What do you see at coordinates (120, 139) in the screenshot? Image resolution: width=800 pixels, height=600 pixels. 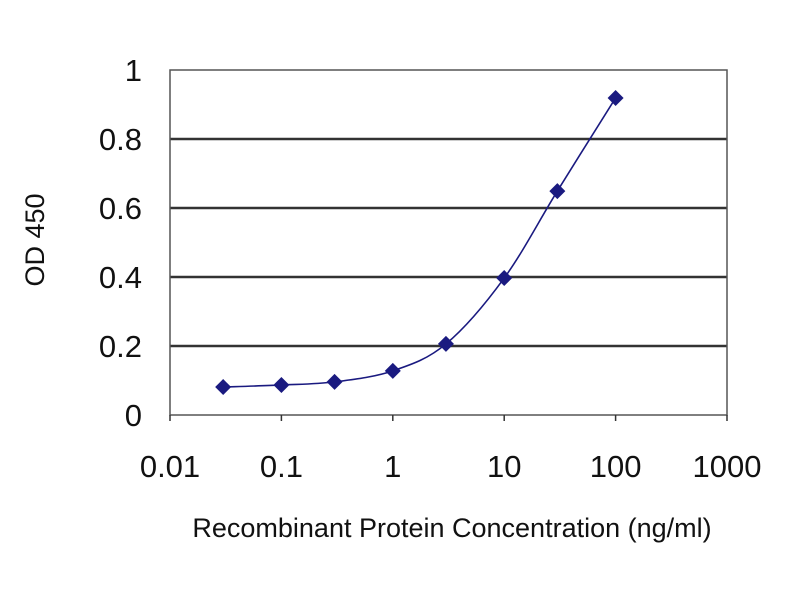 I see `y-tick-label: 0.8` at bounding box center [120, 139].